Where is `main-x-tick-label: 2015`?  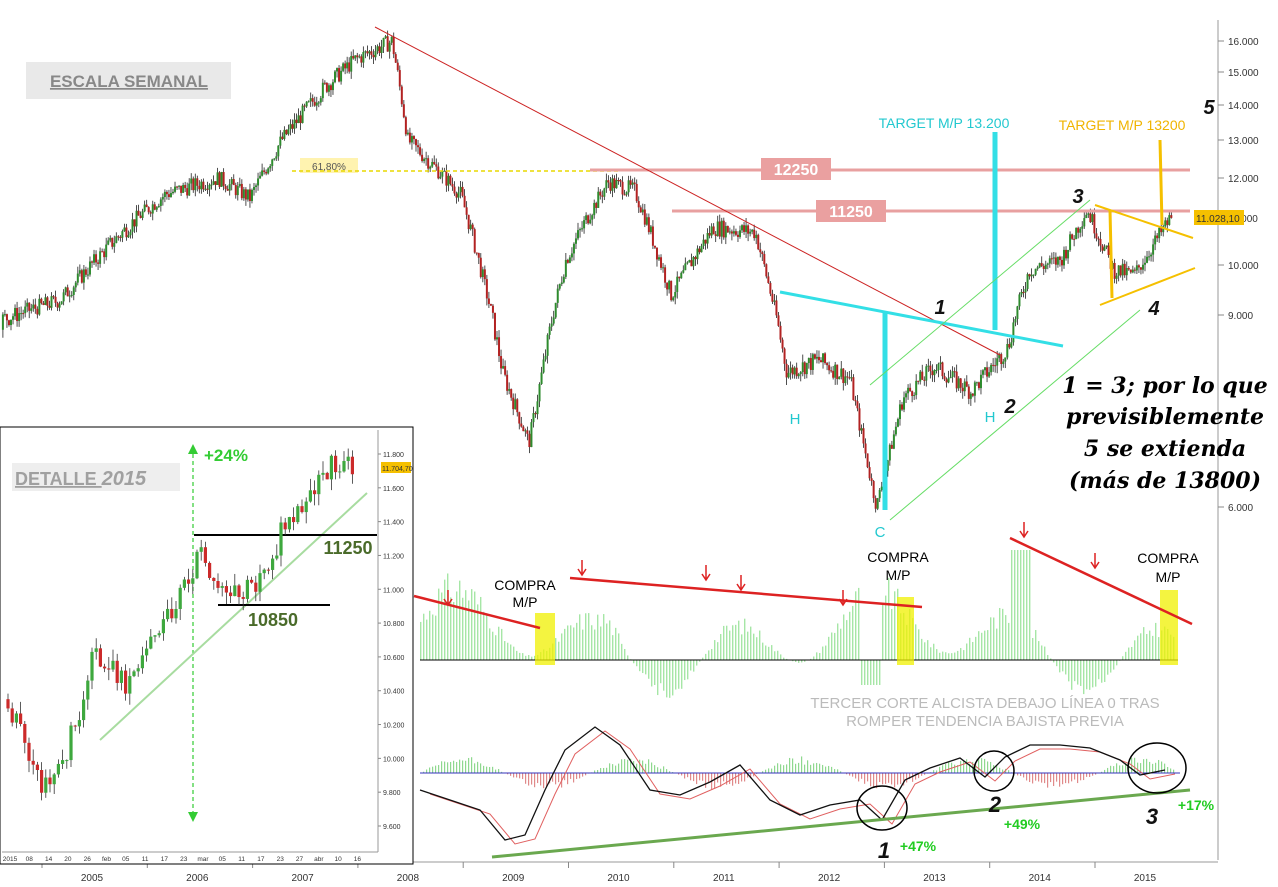 main-x-tick-label: 2015 is located at coordinates (1145, 878).